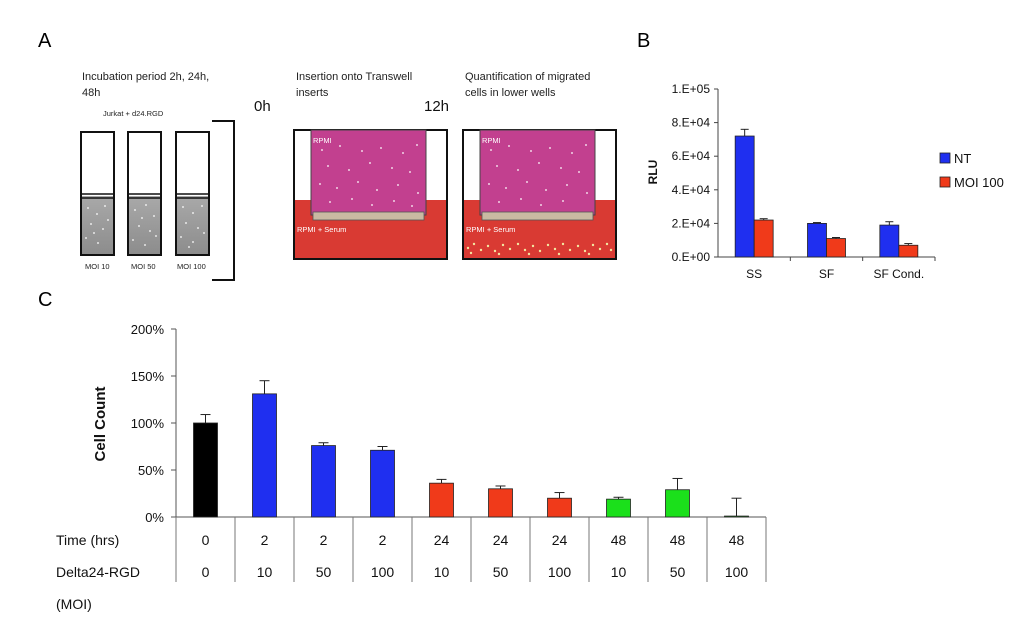  I want to click on panel-c-ylabel: Cell Count, so click(100, 424).